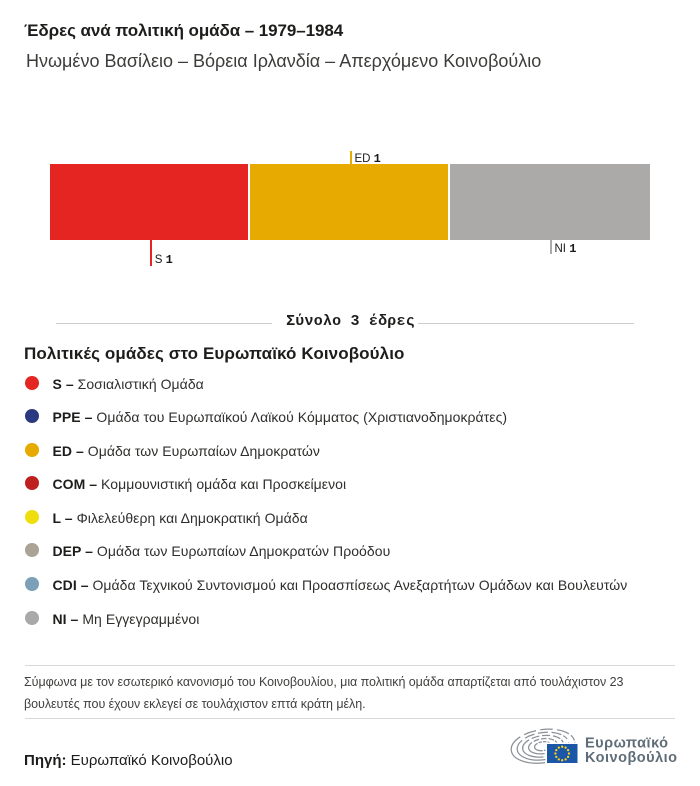 Image resolution: width=700 pixels, height=786 pixels. Describe the element at coordinates (627, 744) in the screenshot. I see `svg-text: Ευρωπαϊκό` at that location.